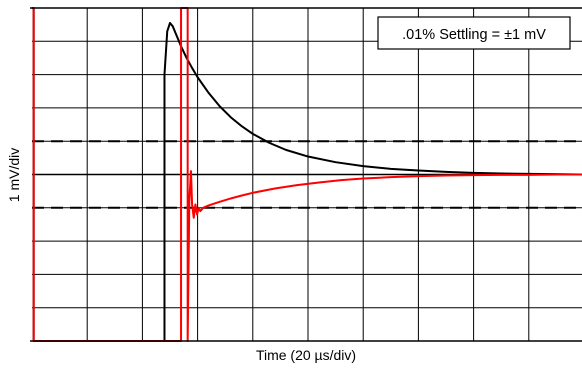  Describe the element at coordinates (306, 355) in the screenshot. I see `x-axis-label: Time (20 µs/div)` at that location.